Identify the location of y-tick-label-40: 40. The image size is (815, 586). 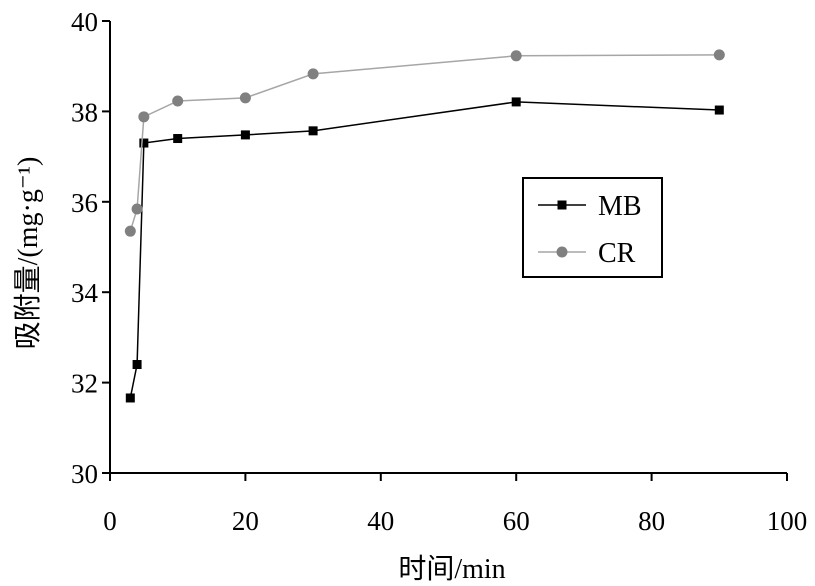
(84, 22).